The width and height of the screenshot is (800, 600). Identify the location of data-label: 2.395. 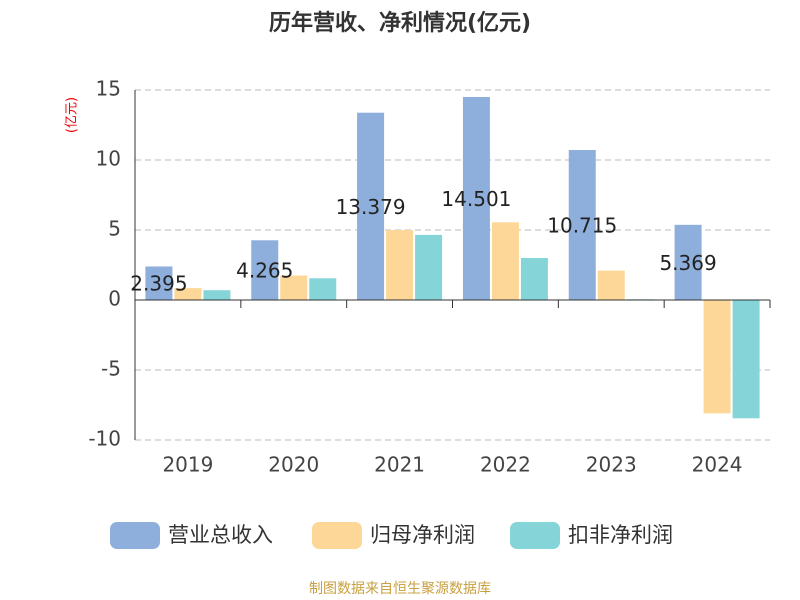
(158, 284).